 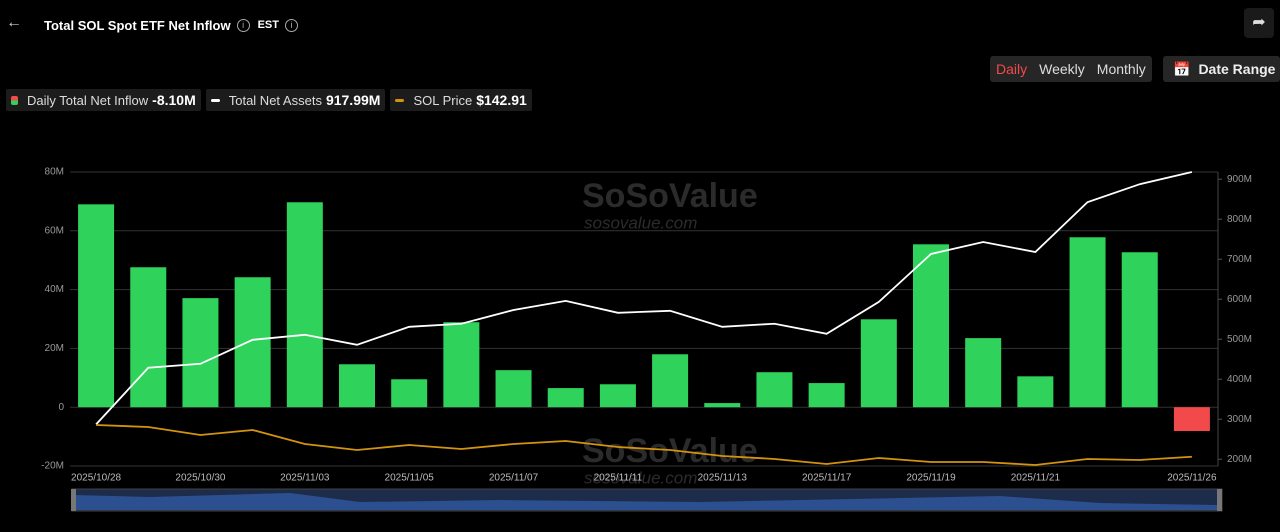 I want to click on legend-label: Total Net Assets, so click(x=275, y=100).